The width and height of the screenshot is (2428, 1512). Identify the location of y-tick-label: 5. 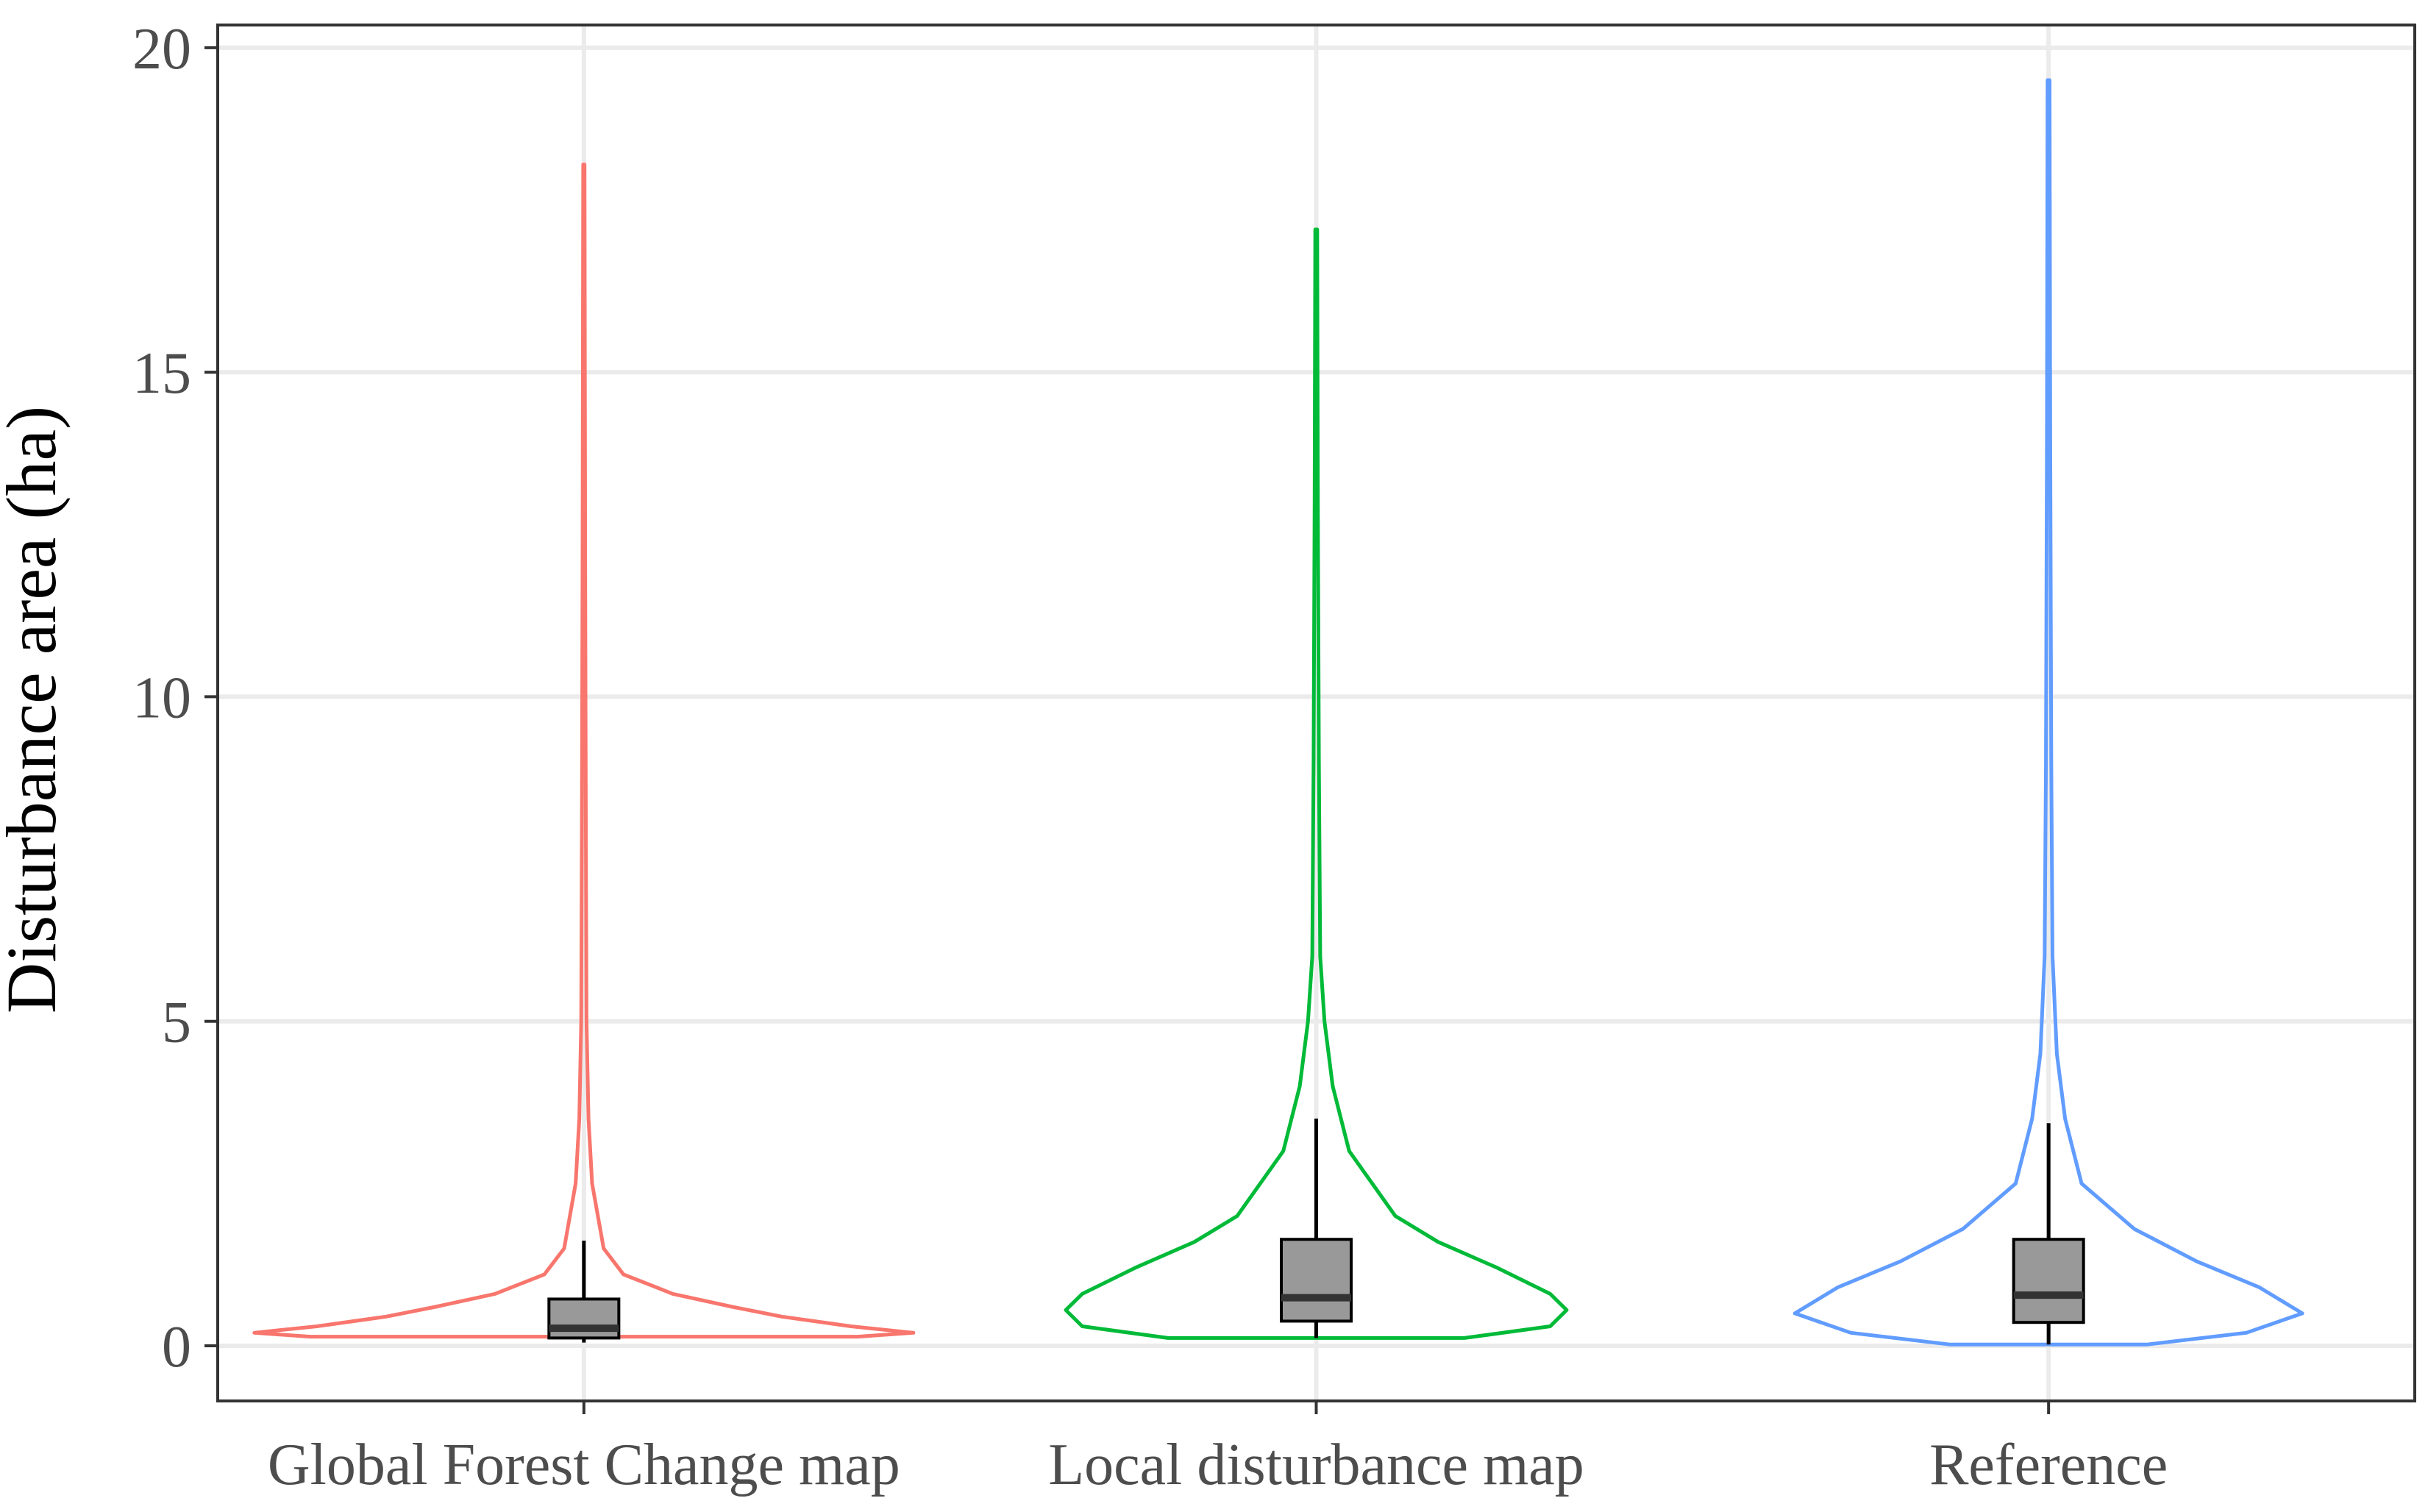
(177, 1023).